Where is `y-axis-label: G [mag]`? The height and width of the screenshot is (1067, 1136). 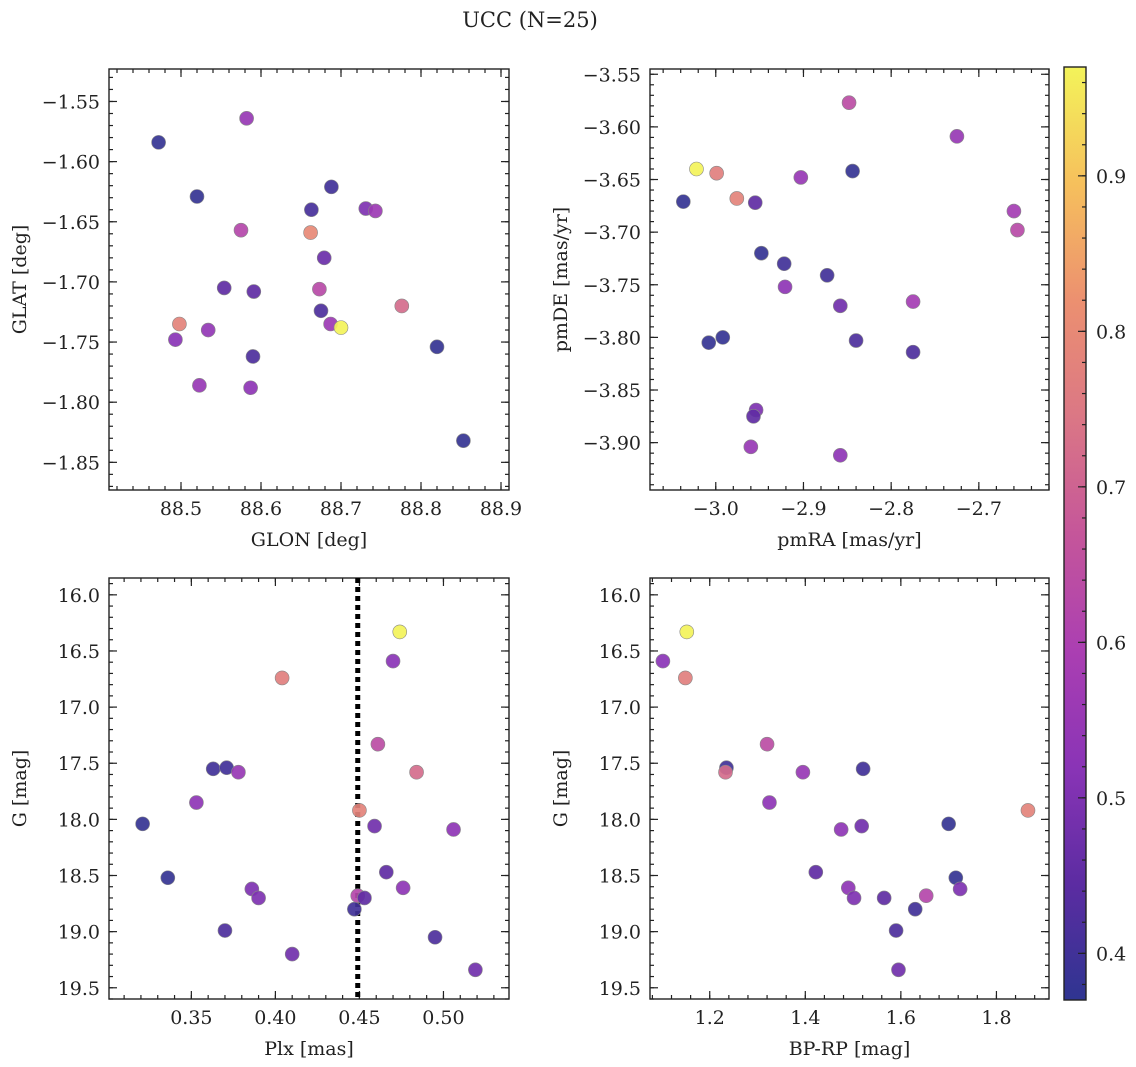
y-axis-label: G [mag] is located at coordinates (561, 789).